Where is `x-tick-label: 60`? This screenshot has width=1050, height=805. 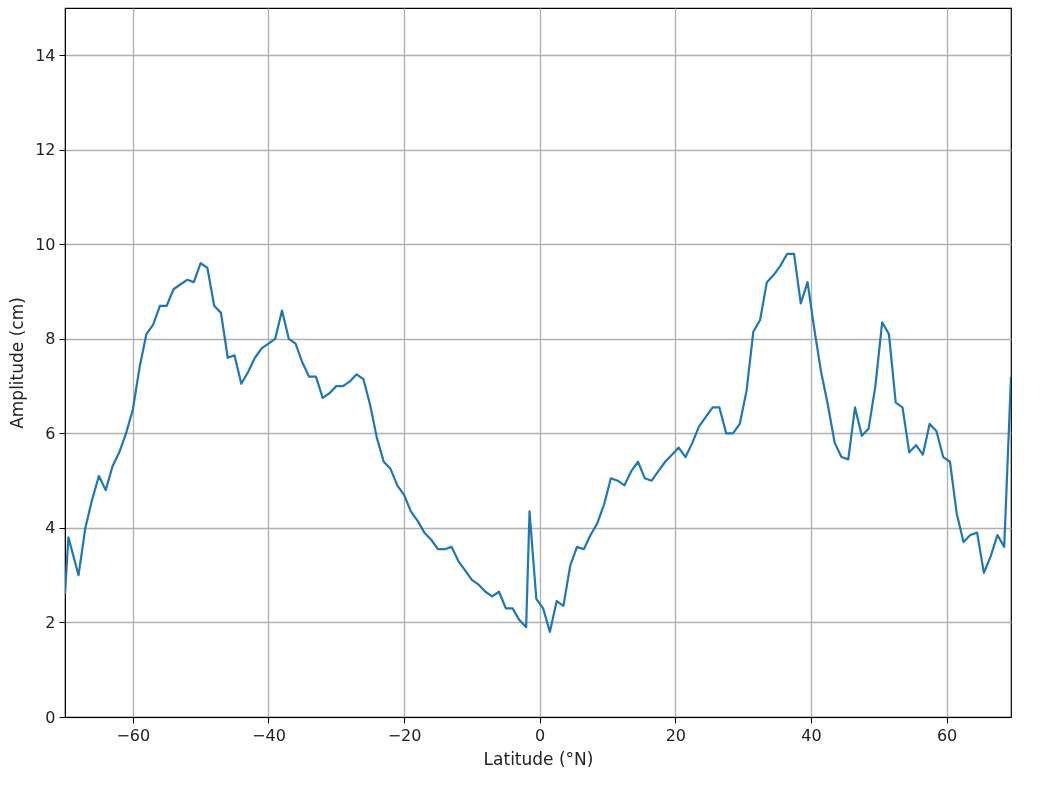 x-tick-label: 60 is located at coordinates (947, 735).